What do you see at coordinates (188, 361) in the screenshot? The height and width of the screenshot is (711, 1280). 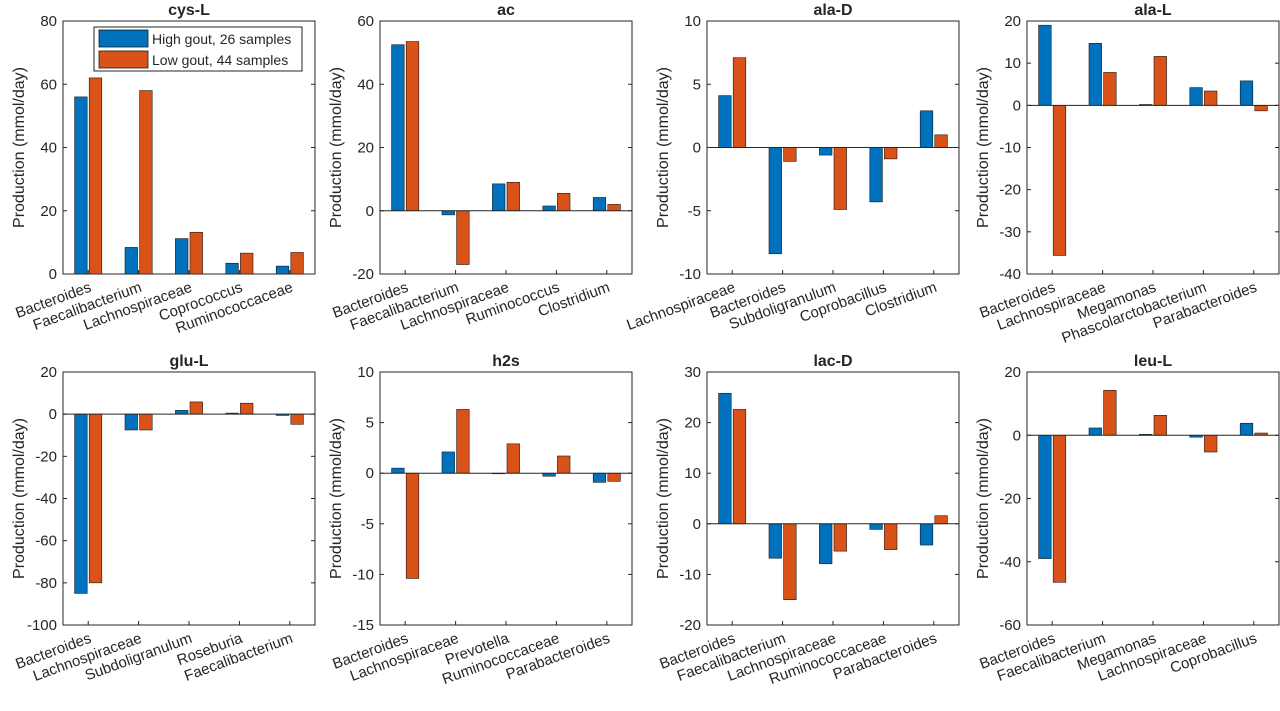 I see `chart-title: glu-L` at bounding box center [188, 361].